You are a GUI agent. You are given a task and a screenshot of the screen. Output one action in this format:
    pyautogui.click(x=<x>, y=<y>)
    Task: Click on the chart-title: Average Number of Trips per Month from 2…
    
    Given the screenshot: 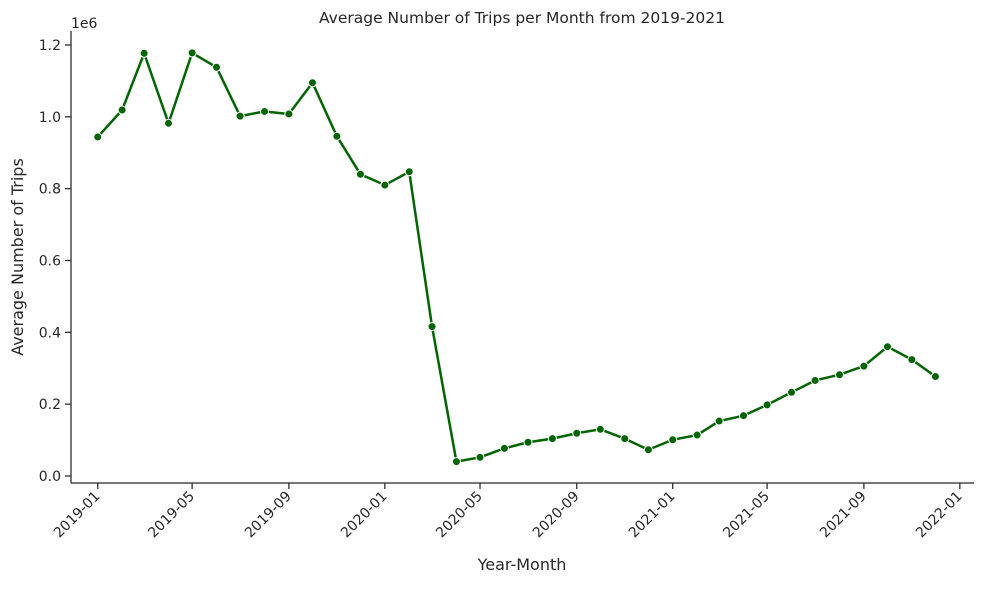 What is the action you would take?
    pyautogui.click(x=522, y=18)
    